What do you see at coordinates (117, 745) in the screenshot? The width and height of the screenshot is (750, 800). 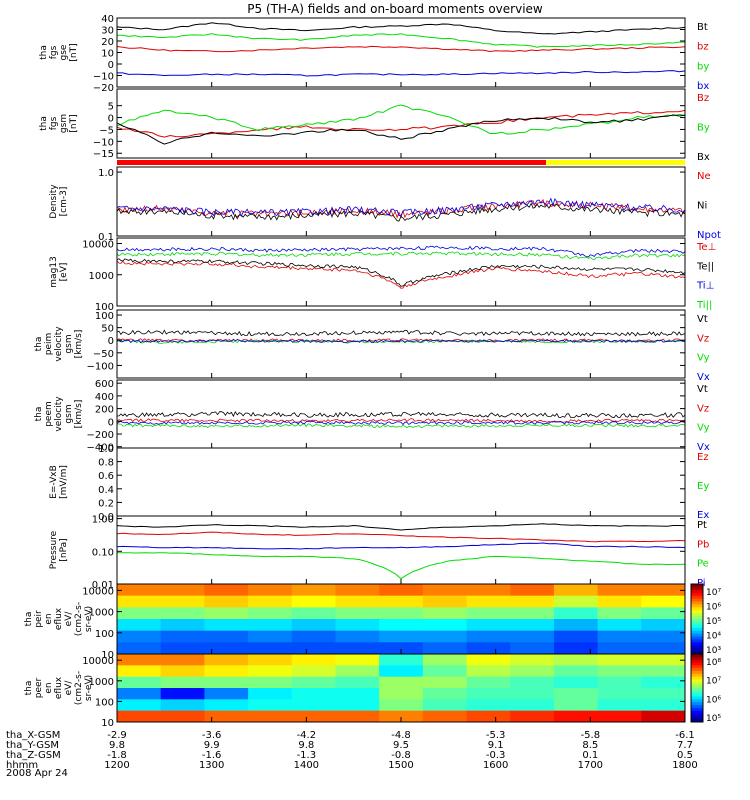 I see `orbit-value: 9.8` at bounding box center [117, 745].